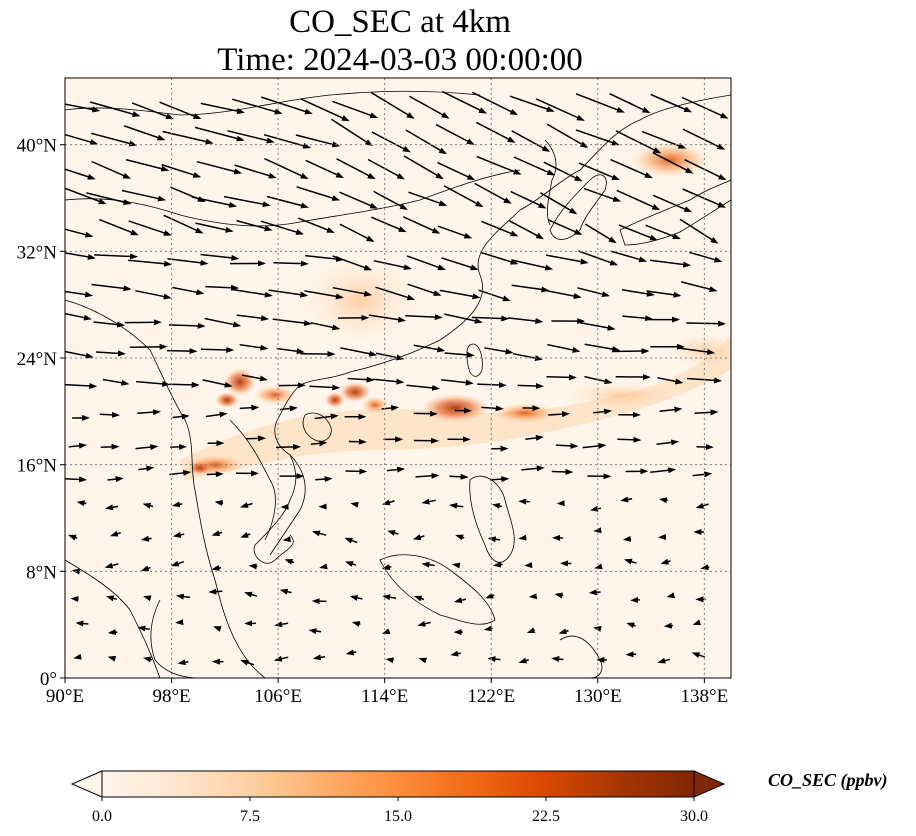 Image resolution: width=916 pixels, height=836 pixels. Describe the element at coordinates (398, 797) in the screenshot. I see `colorbar: 0.0 7.5 15.0 22.5 30.0` at that location.